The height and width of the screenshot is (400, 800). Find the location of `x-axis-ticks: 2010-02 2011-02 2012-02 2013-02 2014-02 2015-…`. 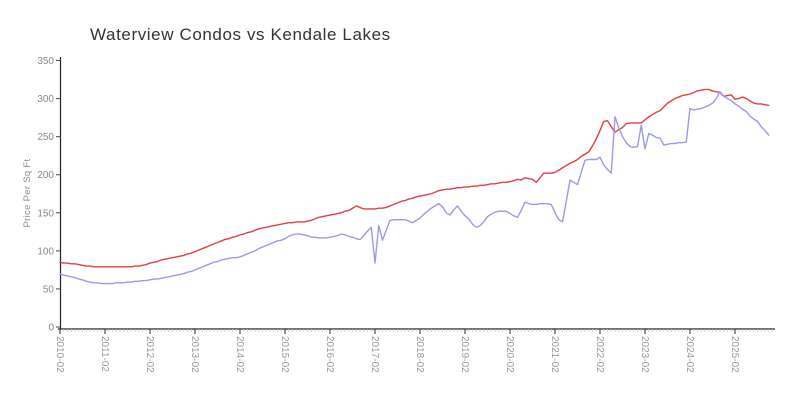

x-axis-ticks: 2010-02 2011-02 2012-02 2013-02 2014-02 2015-… is located at coordinates (413, 351).